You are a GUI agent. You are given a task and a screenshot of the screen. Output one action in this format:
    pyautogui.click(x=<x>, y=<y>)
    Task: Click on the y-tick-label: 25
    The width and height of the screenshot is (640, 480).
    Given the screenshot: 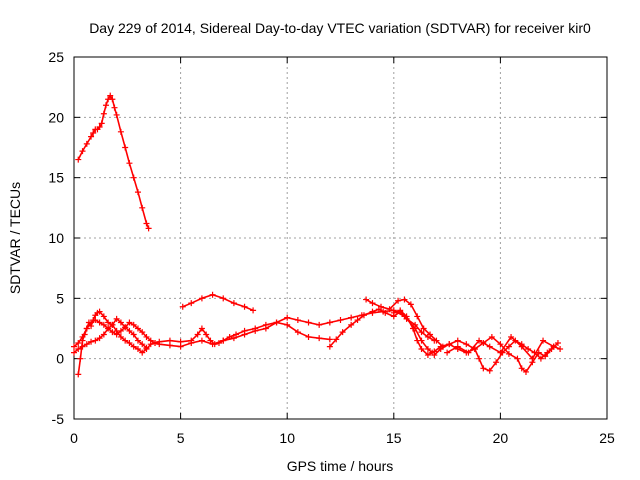 What is the action you would take?
    pyautogui.click(x=56, y=57)
    